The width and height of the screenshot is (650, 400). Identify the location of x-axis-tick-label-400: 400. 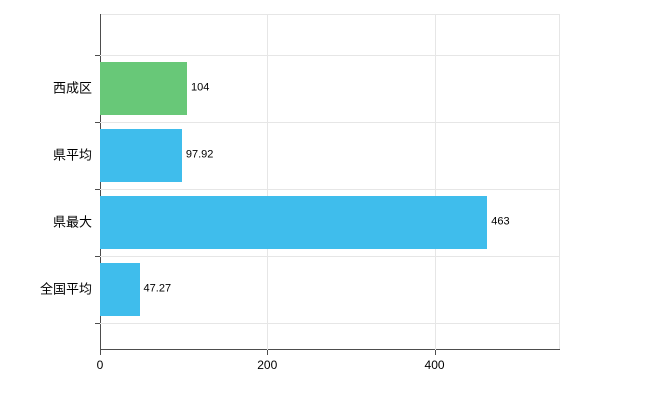
(434, 365).